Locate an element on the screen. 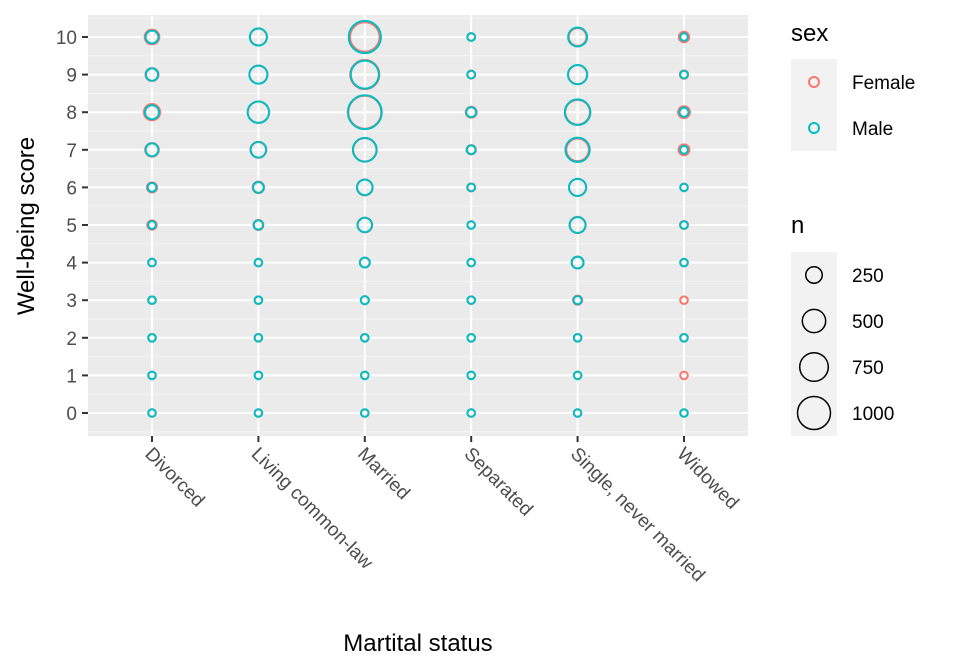  y-tick-label: 2 is located at coordinates (71, 339).